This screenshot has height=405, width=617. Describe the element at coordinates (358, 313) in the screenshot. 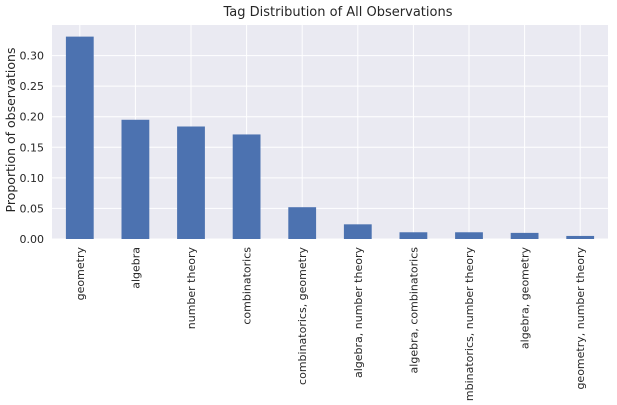

I see `x-tick-label: algebra, number theory` at that location.